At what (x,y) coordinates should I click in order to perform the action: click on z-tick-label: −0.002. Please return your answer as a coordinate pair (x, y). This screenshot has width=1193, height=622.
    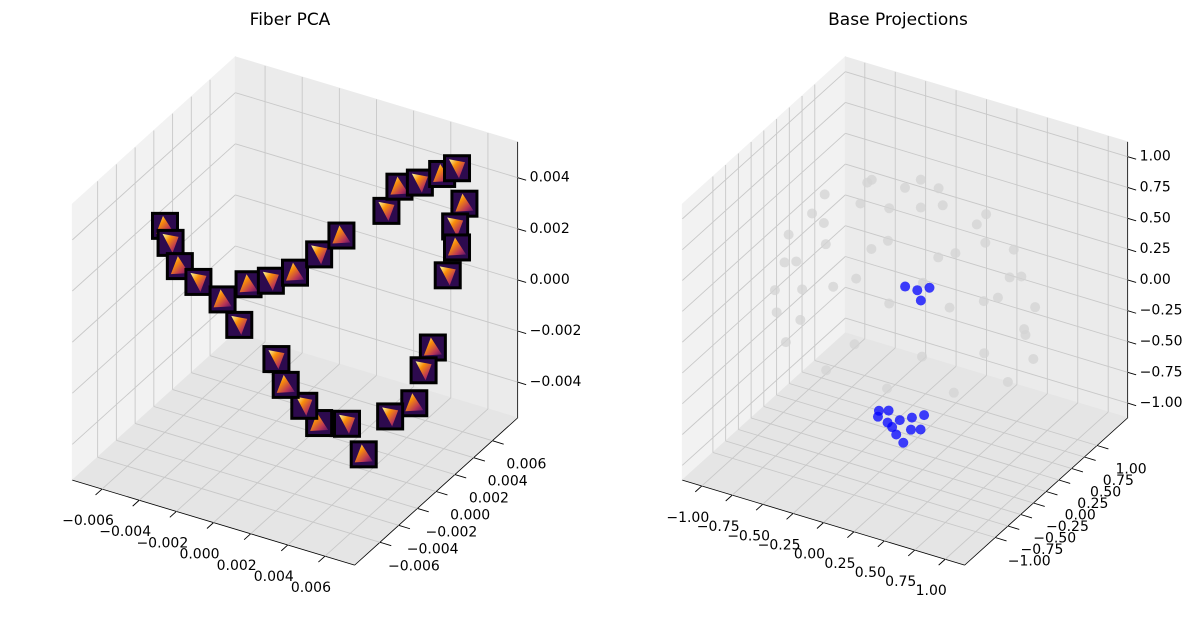
    Looking at the image, I should click on (556, 331).